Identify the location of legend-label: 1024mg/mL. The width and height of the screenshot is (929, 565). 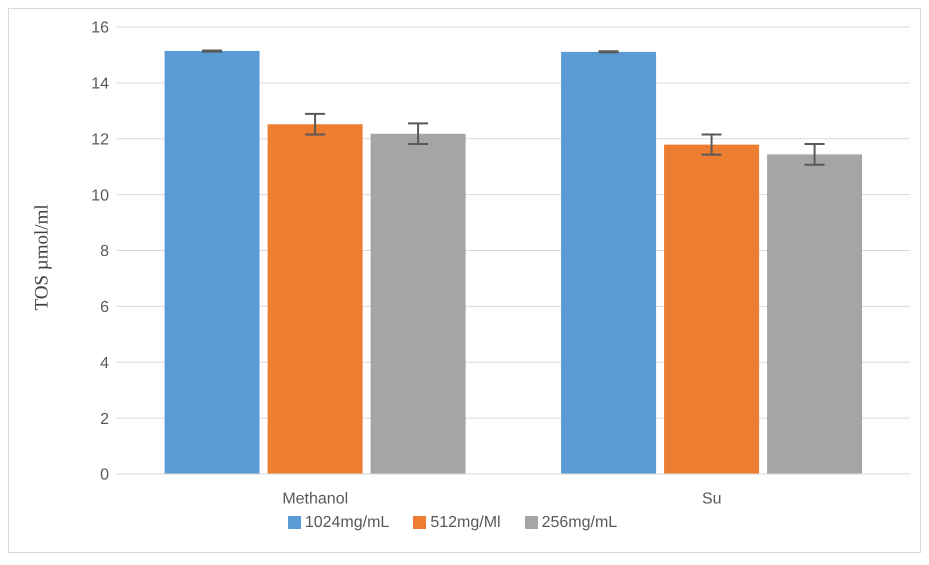
(347, 522).